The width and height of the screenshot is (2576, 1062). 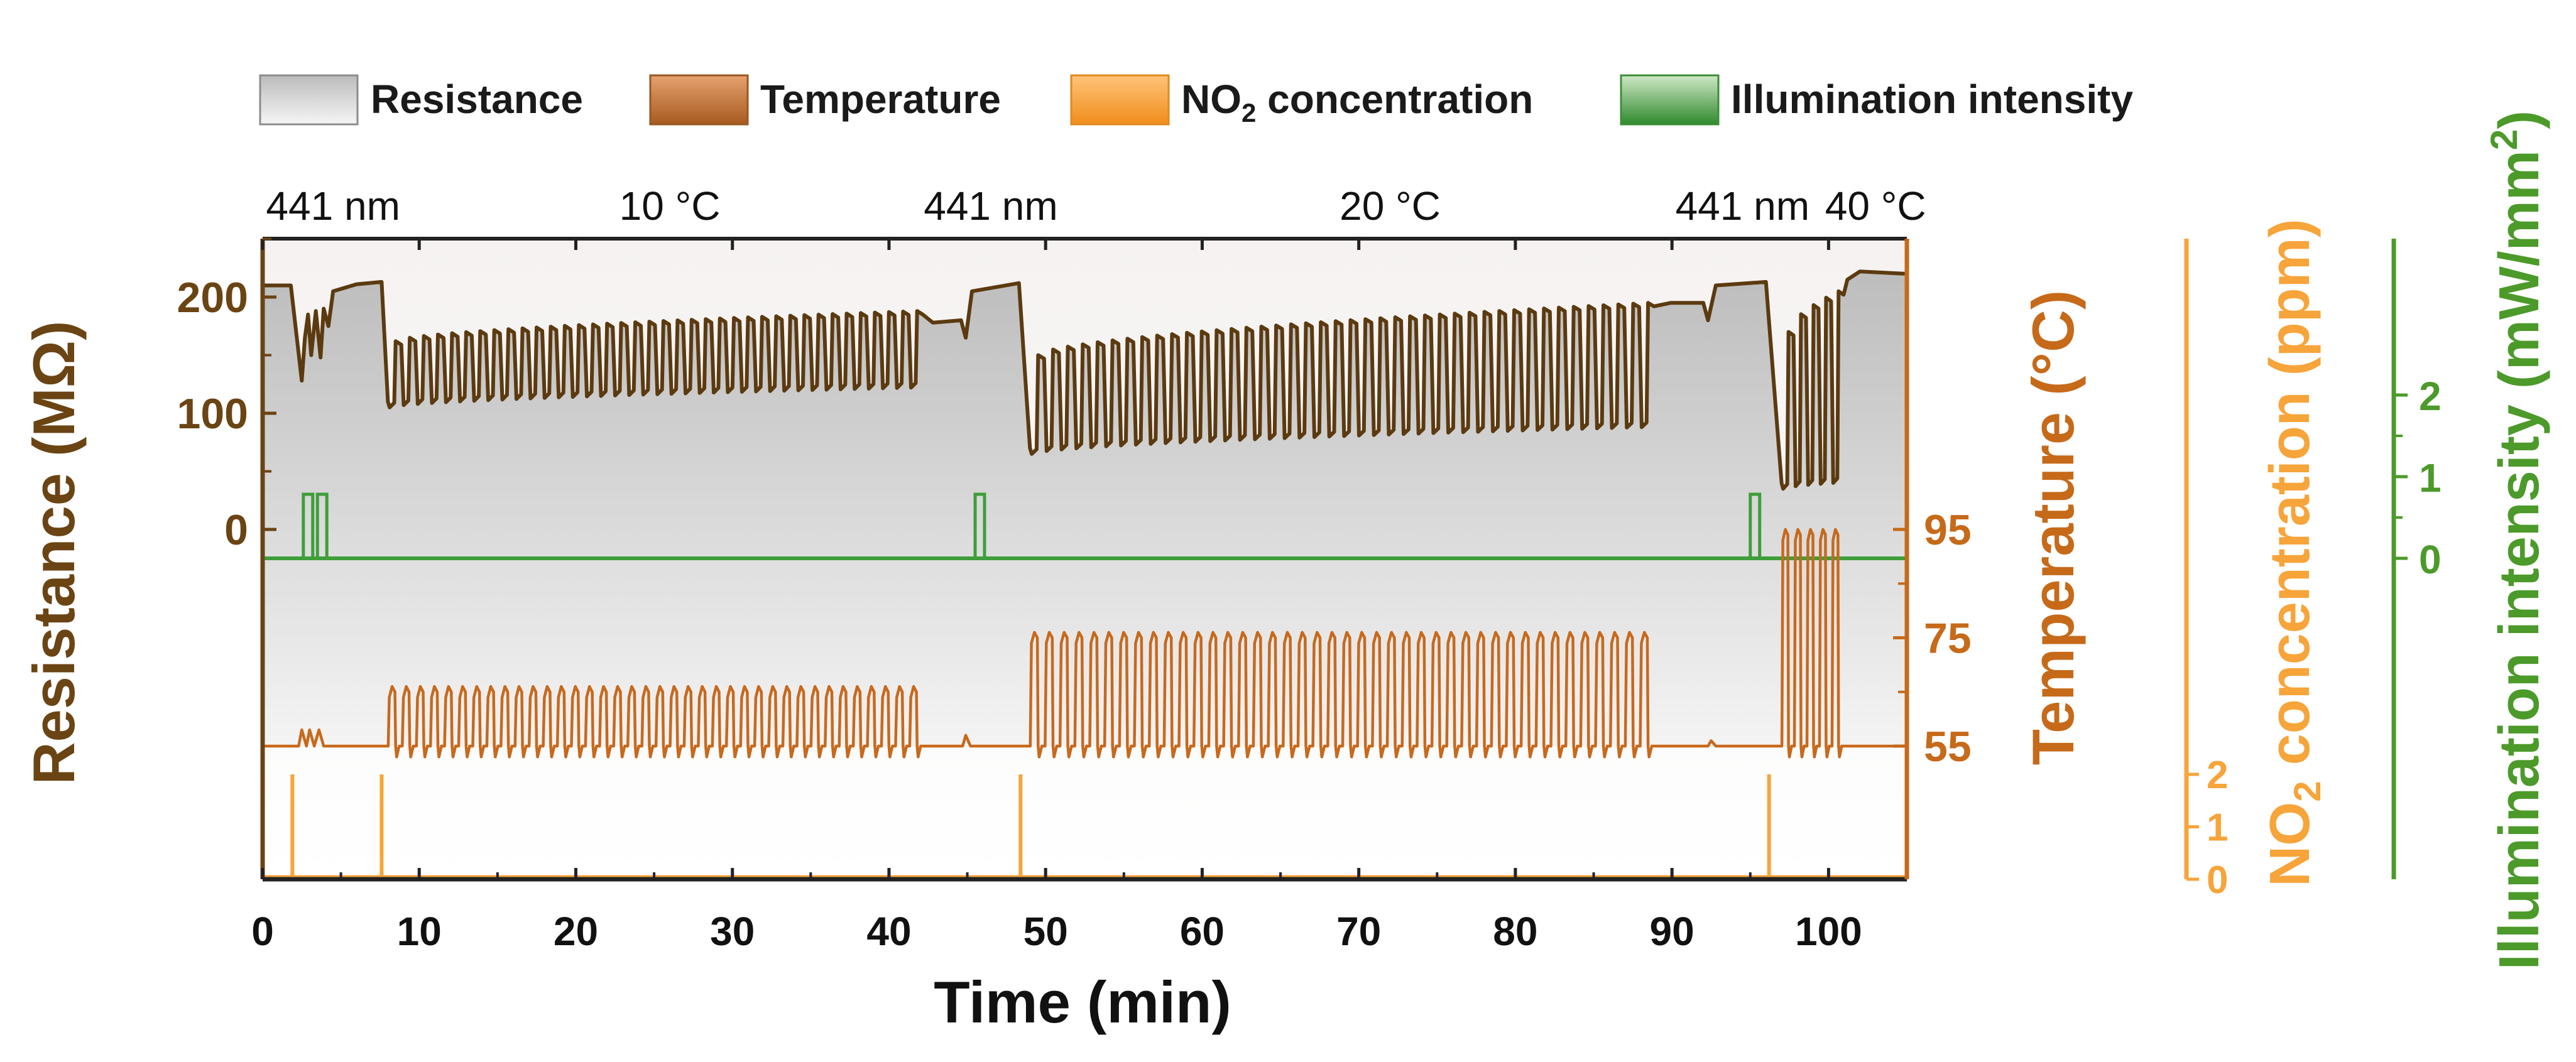 I want to click on x-axis-title: Time (min), so click(x=1082, y=1002).